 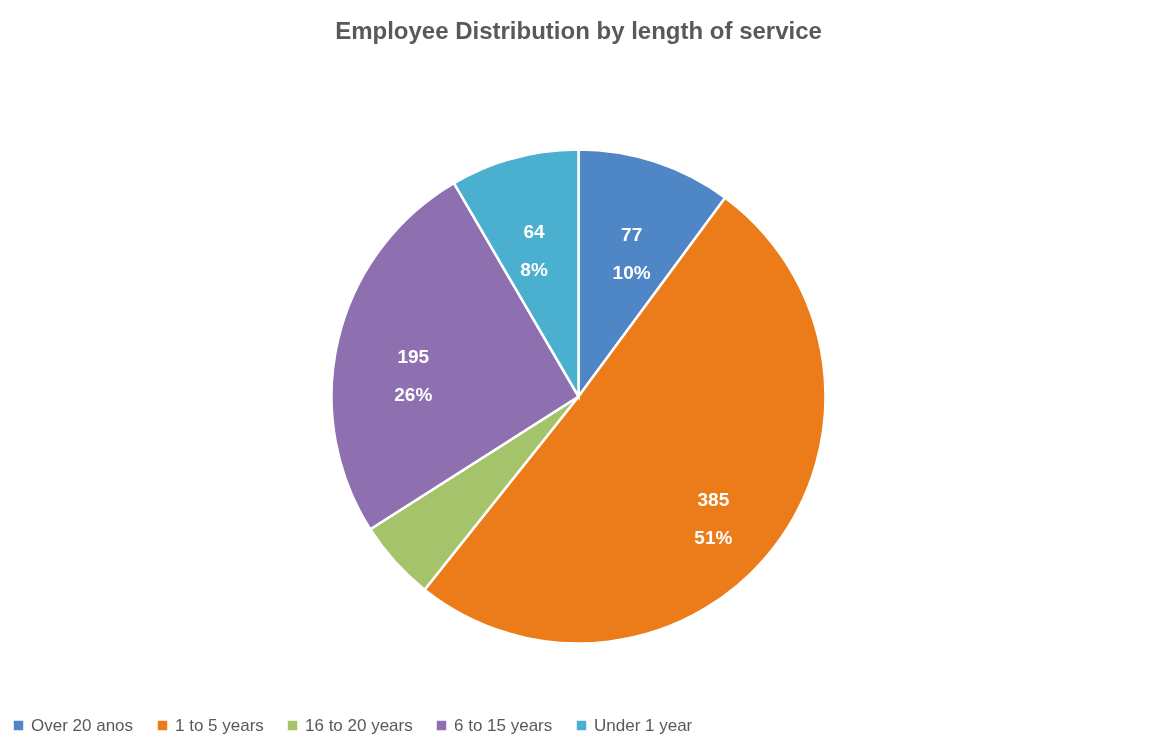 What do you see at coordinates (643, 725) in the screenshot?
I see `legend-label: Under 1 year` at bounding box center [643, 725].